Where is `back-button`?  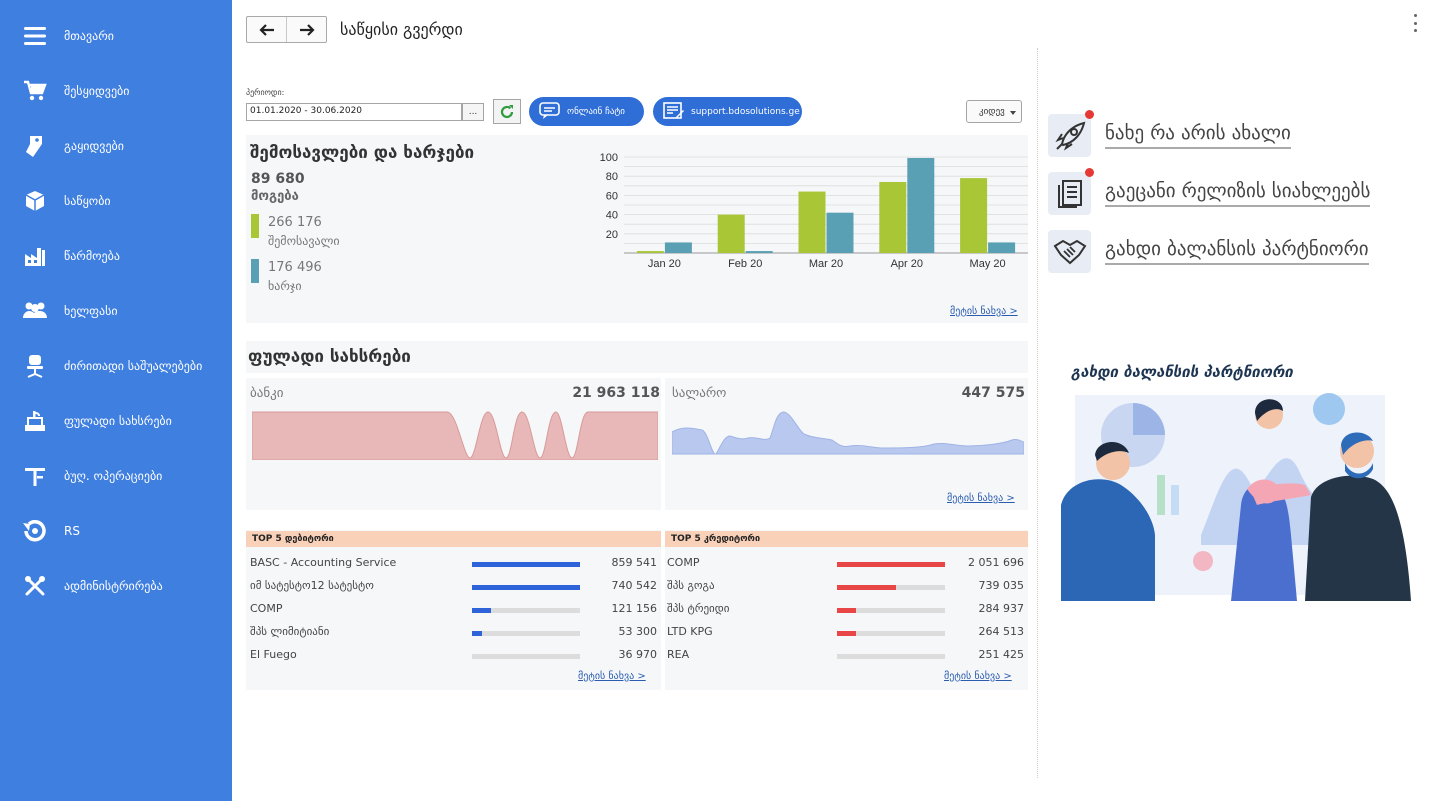
back-button is located at coordinates (266, 29).